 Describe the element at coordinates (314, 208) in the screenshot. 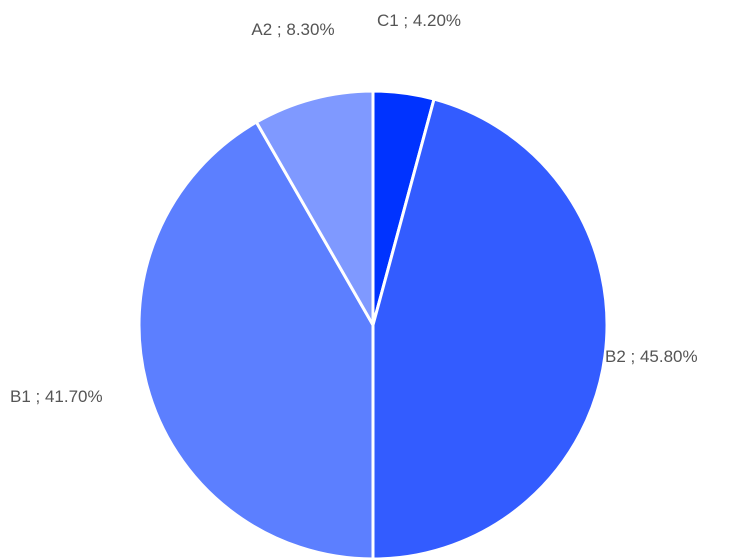

I see `pie-slice-a2` at that location.